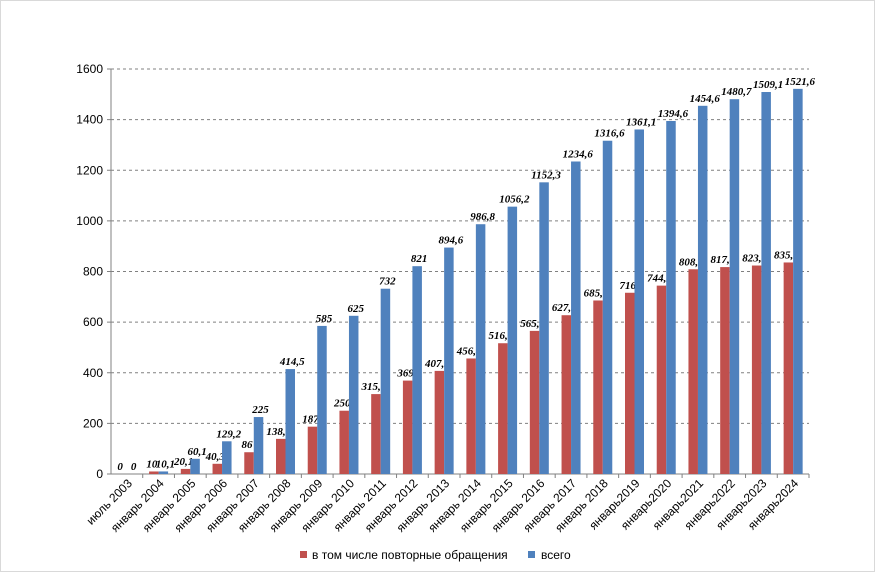 The height and width of the screenshot is (573, 875). What do you see at coordinates (532, 324) in the screenshot?
I see `data-label-repeat: 565,4` at bounding box center [532, 324].